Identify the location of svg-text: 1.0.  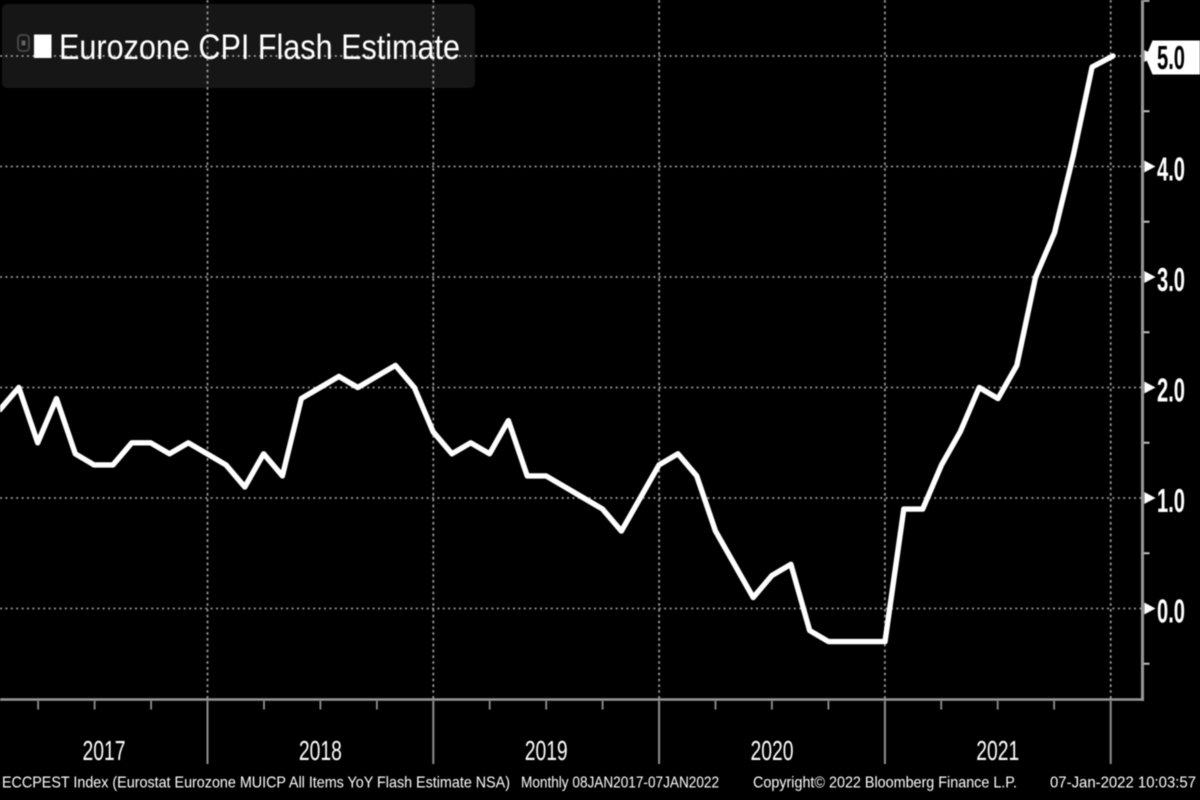
(1171, 501).